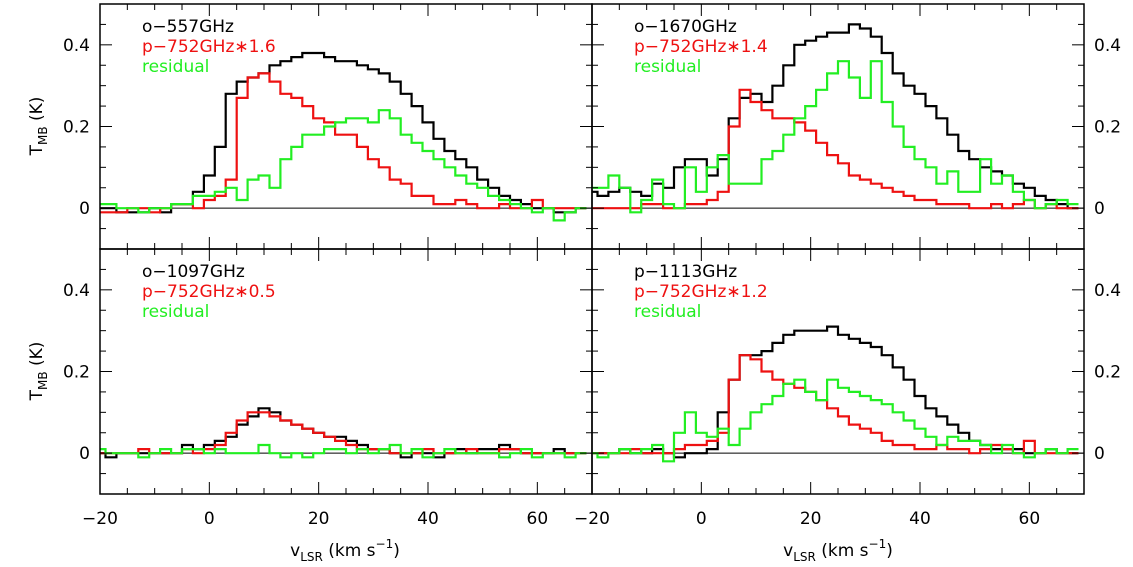 The image size is (1133, 567). I want to click on legend-entry: p−752GHz∗1.6, so click(209, 47).